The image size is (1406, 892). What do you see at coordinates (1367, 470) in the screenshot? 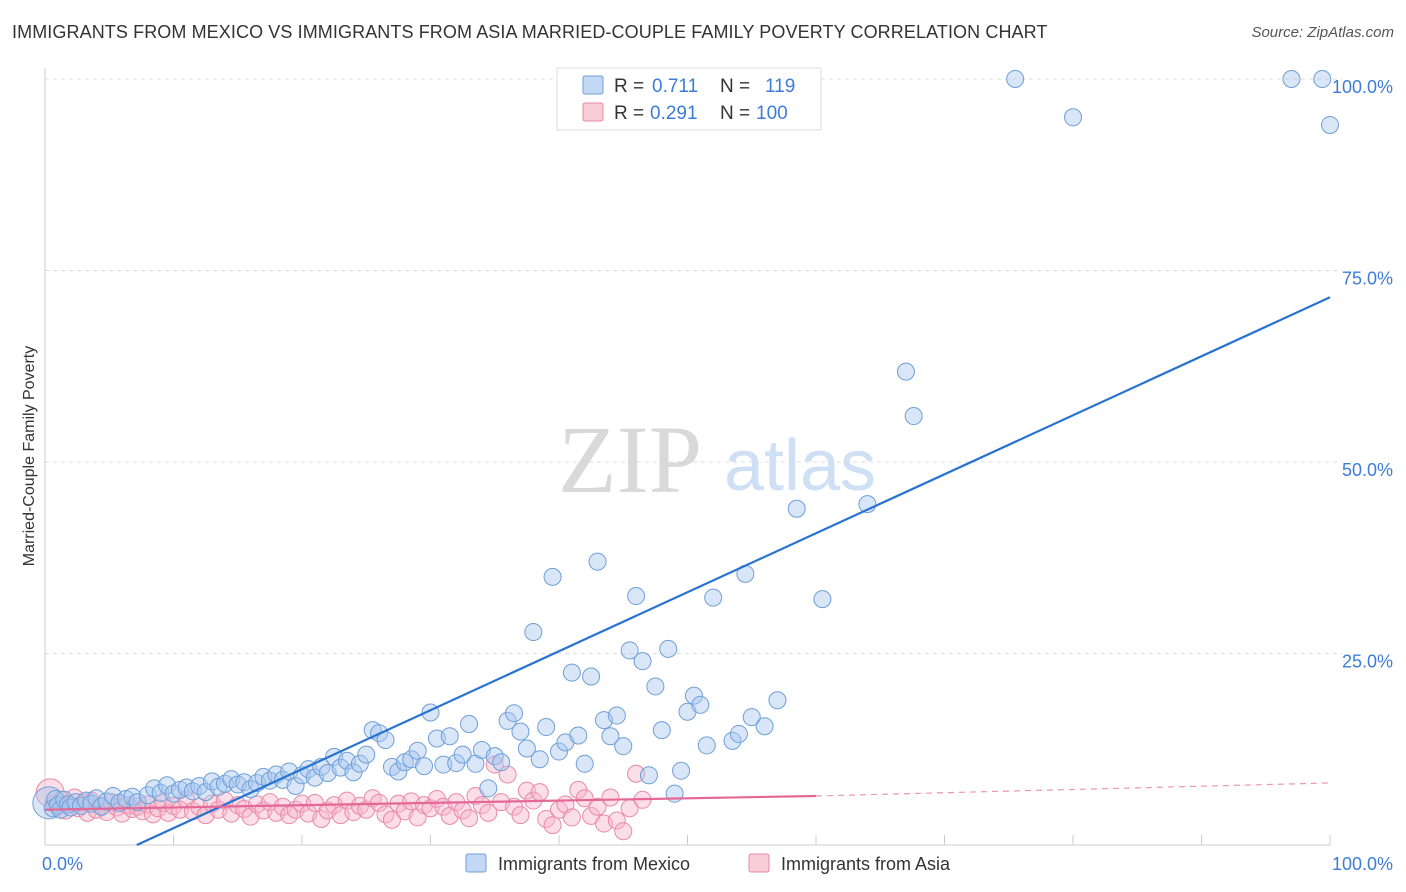
I see `y-tick-label: 50.0%` at bounding box center [1367, 470].